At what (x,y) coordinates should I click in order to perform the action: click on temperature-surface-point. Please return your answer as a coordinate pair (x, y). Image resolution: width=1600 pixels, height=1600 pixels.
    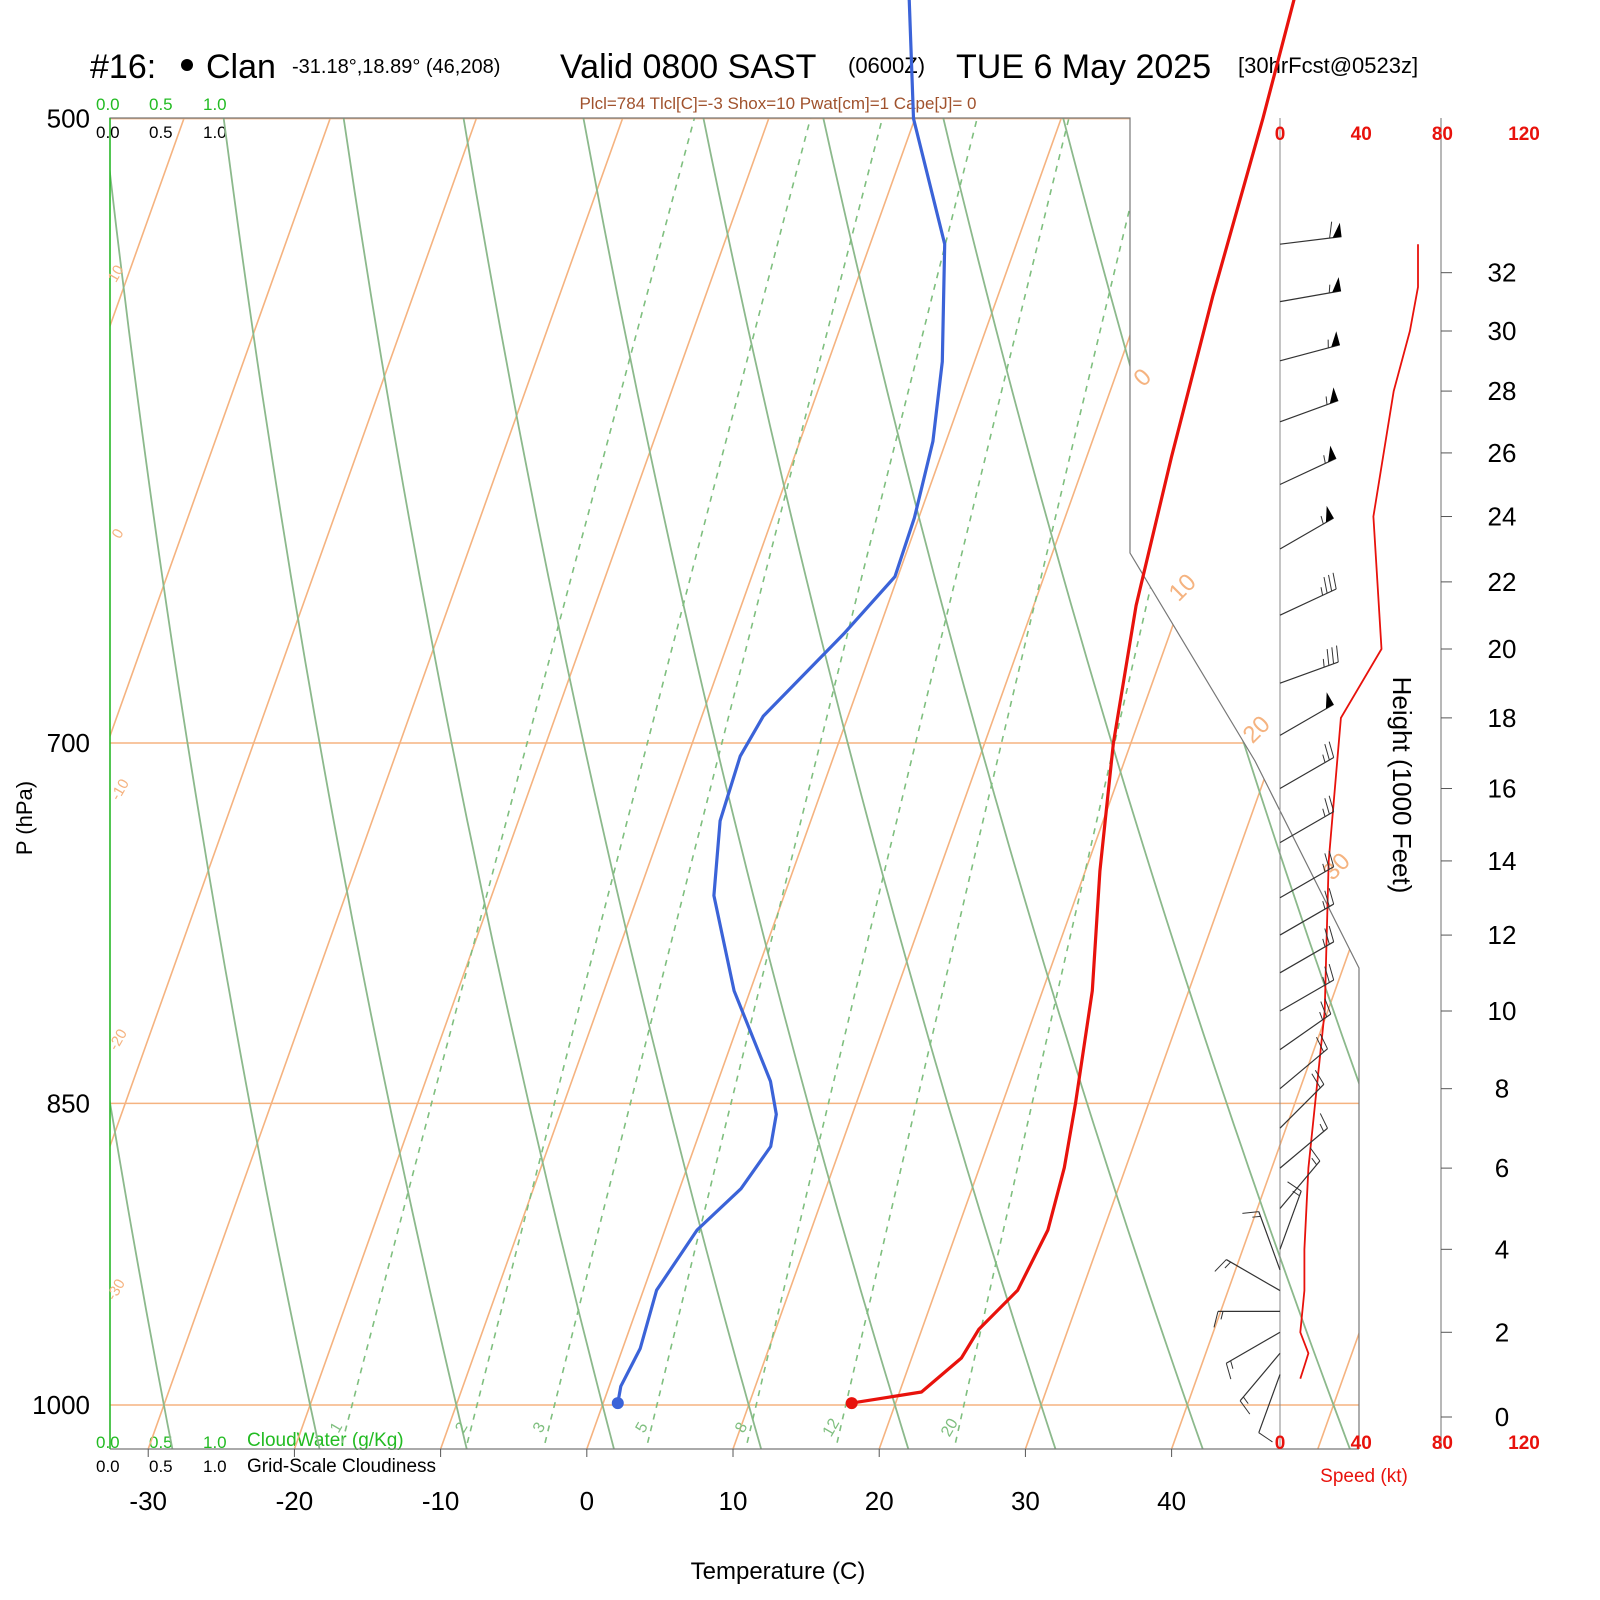
    Looking at the image, I should click on (851, 1403).